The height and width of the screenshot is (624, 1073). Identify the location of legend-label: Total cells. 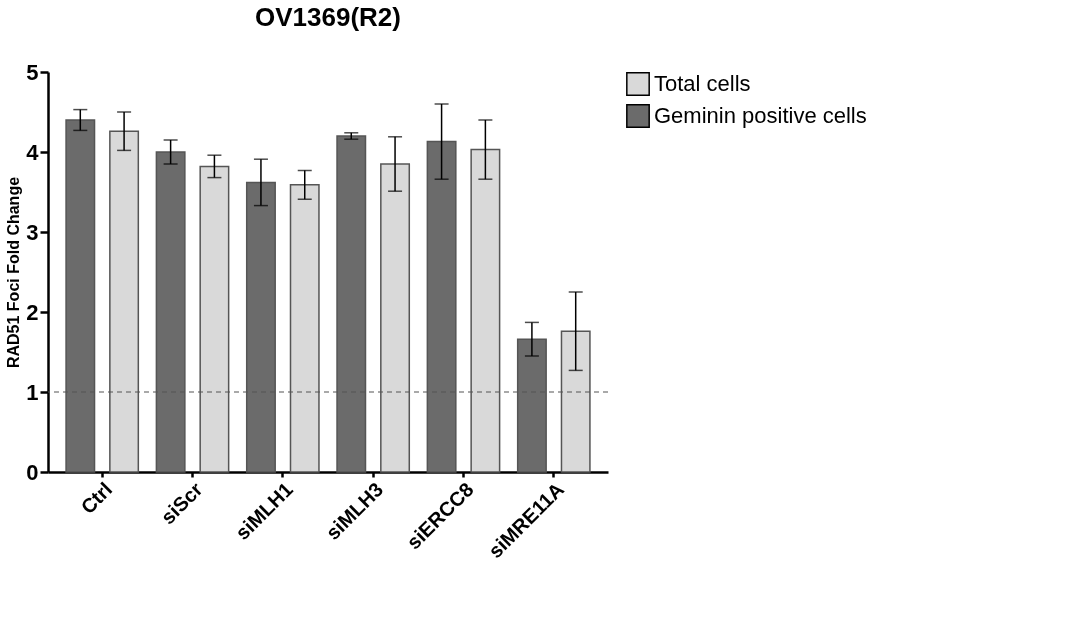
(702, 83).